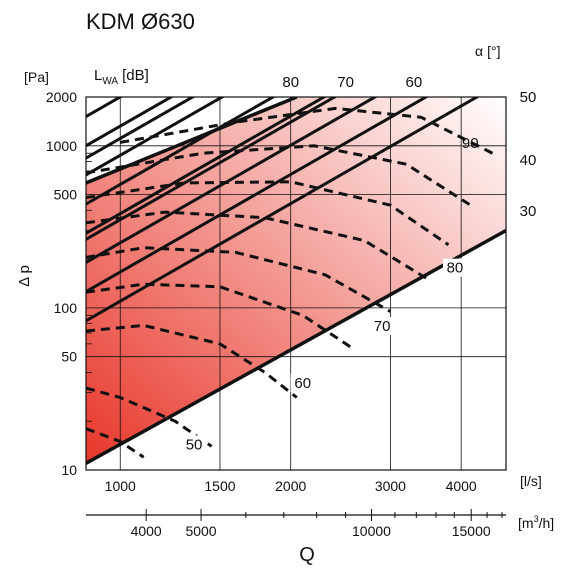 Image resolution: width=583 pixels, height=570 pixels. Describe the element at coordinates (526, 523) in the screenshot. I see `m3h-unit-base: [m` at that location.